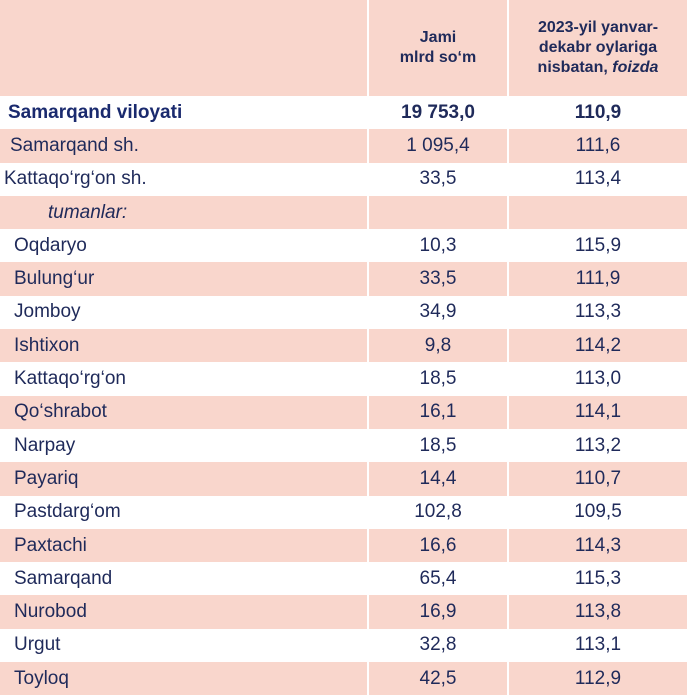 This screenshot has height=696, width=687. I want to click on total-value: 16,1, so click(438, 412).